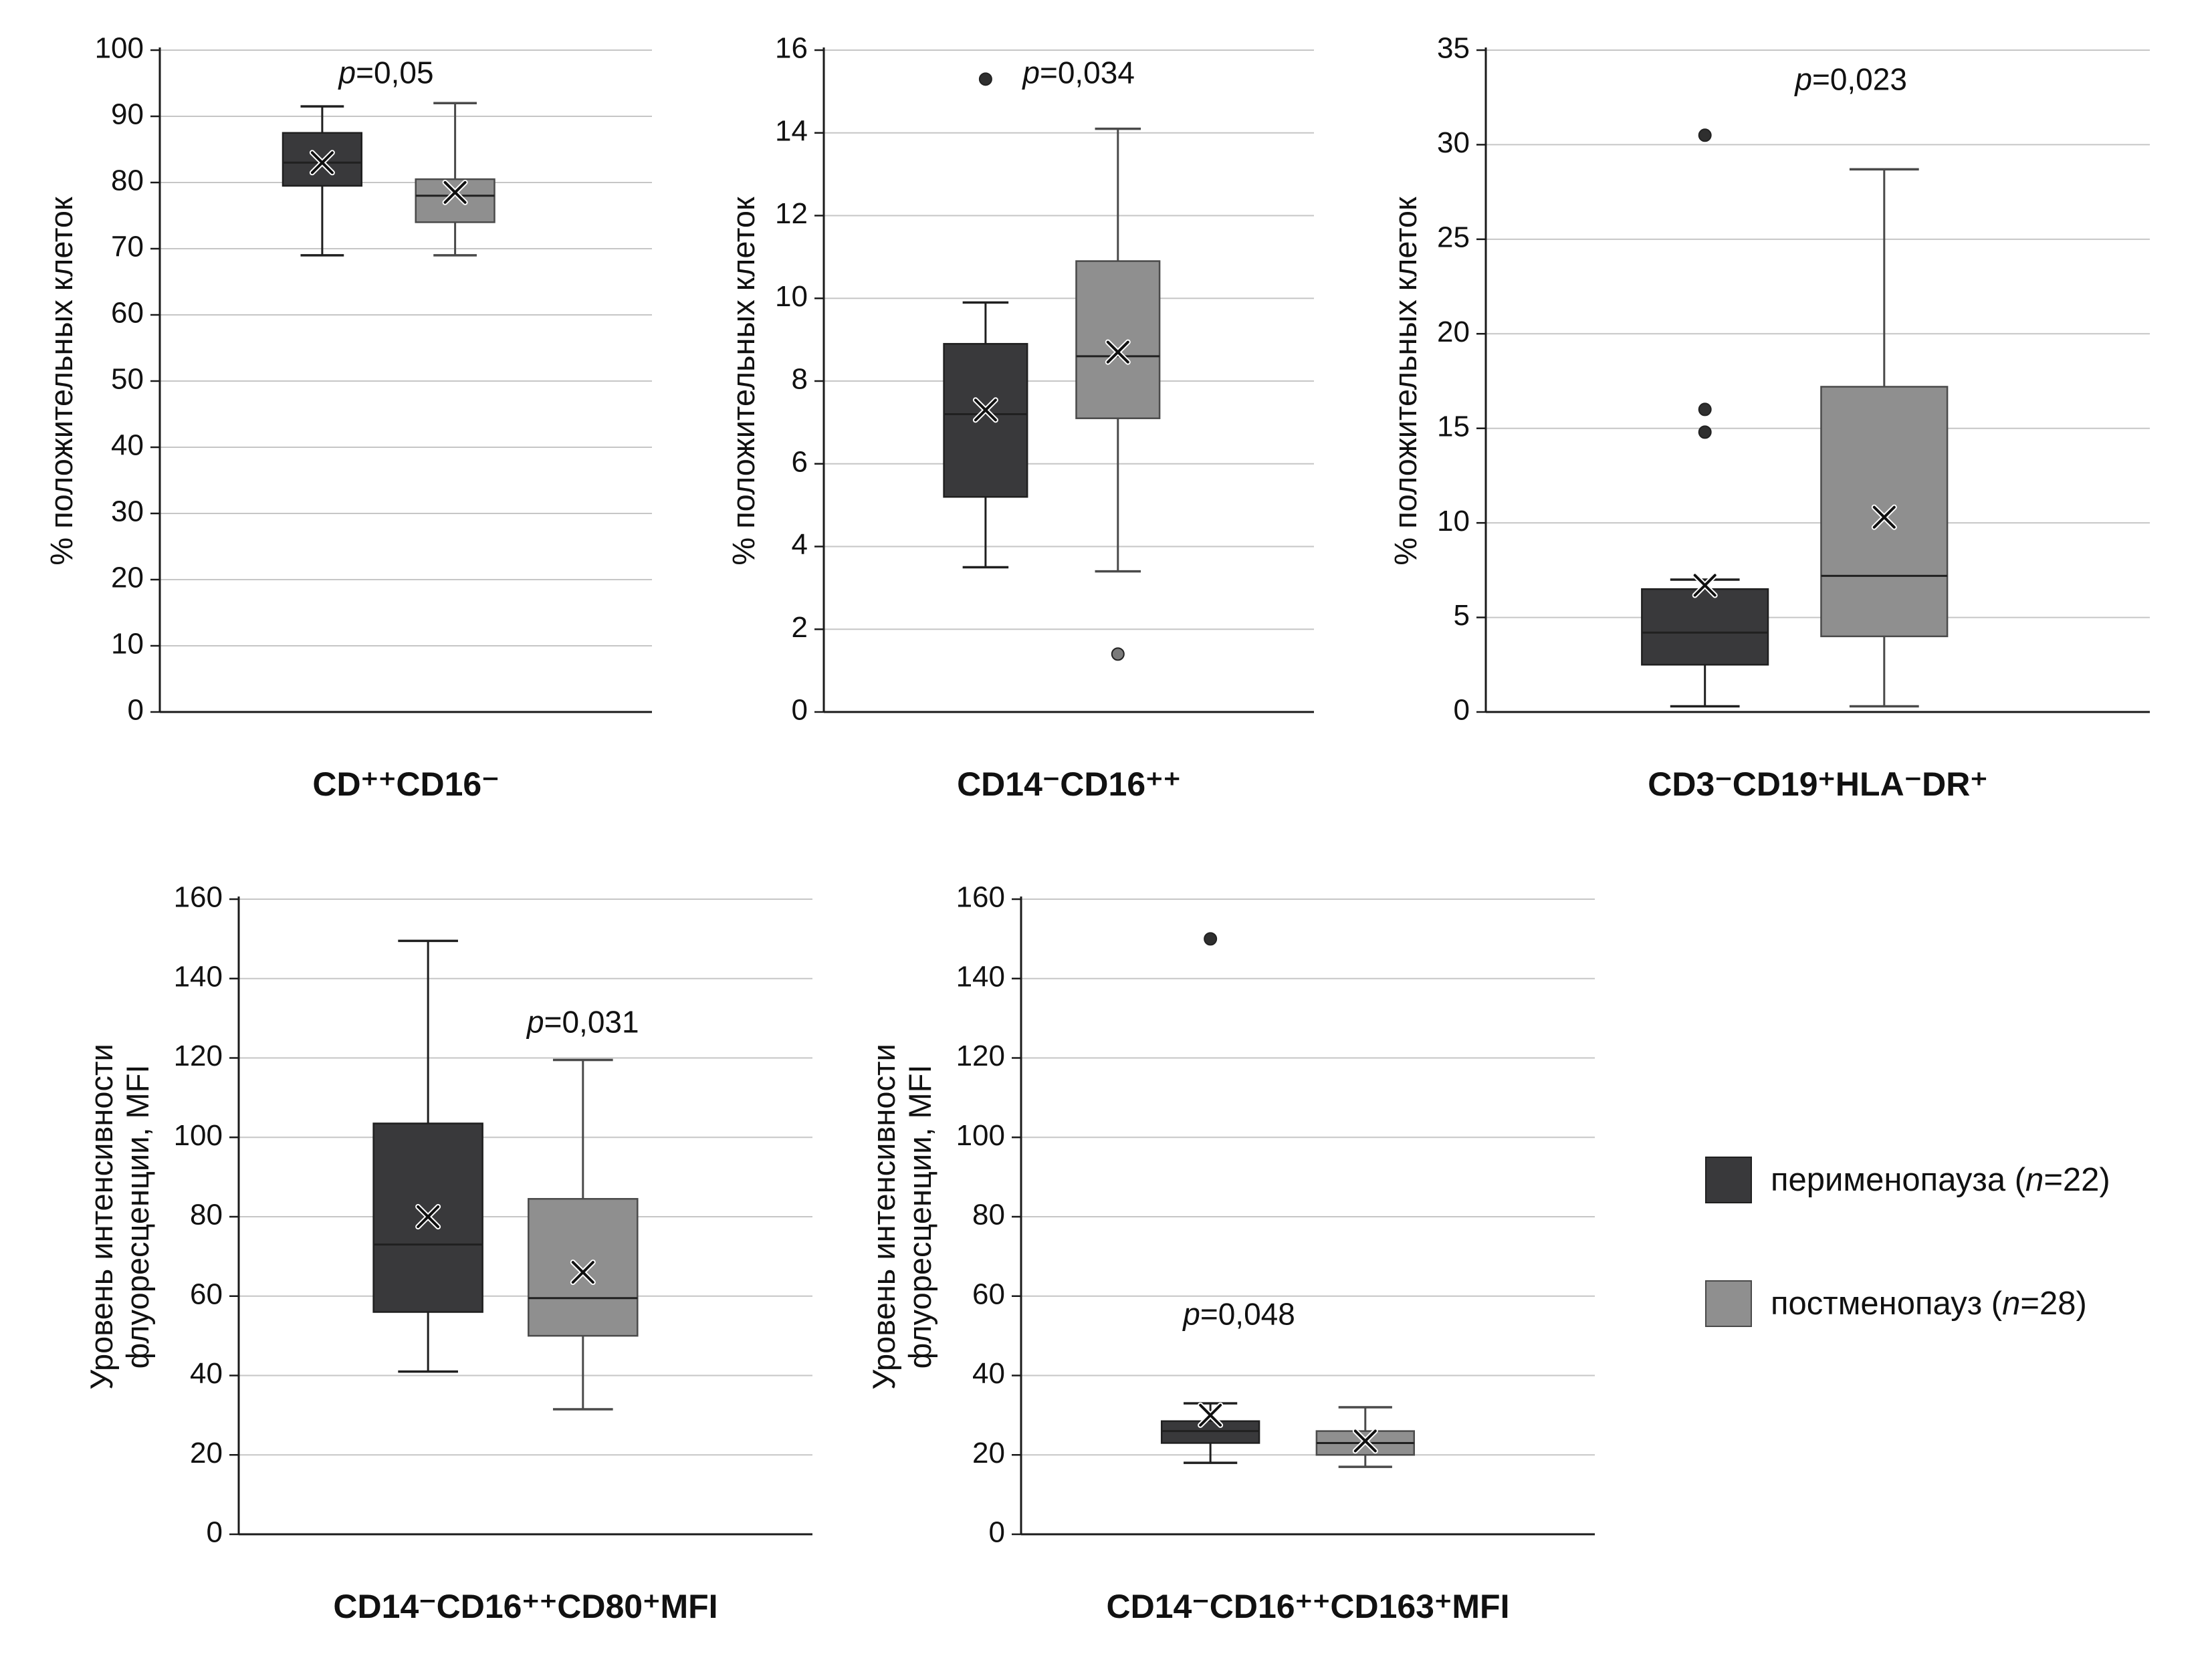  What do you see at coordinates (1728, 1303) in the screenshot?
I see `legend-swatch-postmenopause` at bounding box center [1728, 1303].